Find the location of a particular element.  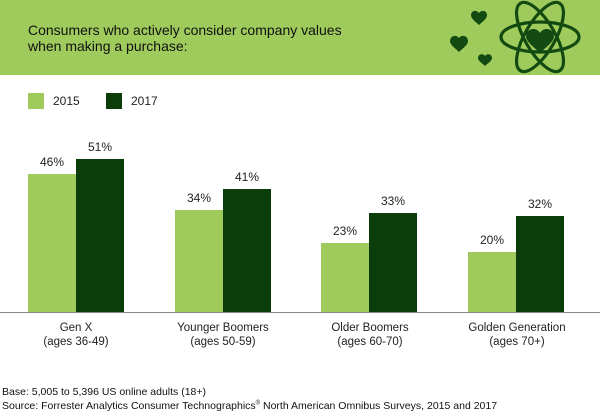

data-label-2015-0: 46% is located at coordinates (52, 162).